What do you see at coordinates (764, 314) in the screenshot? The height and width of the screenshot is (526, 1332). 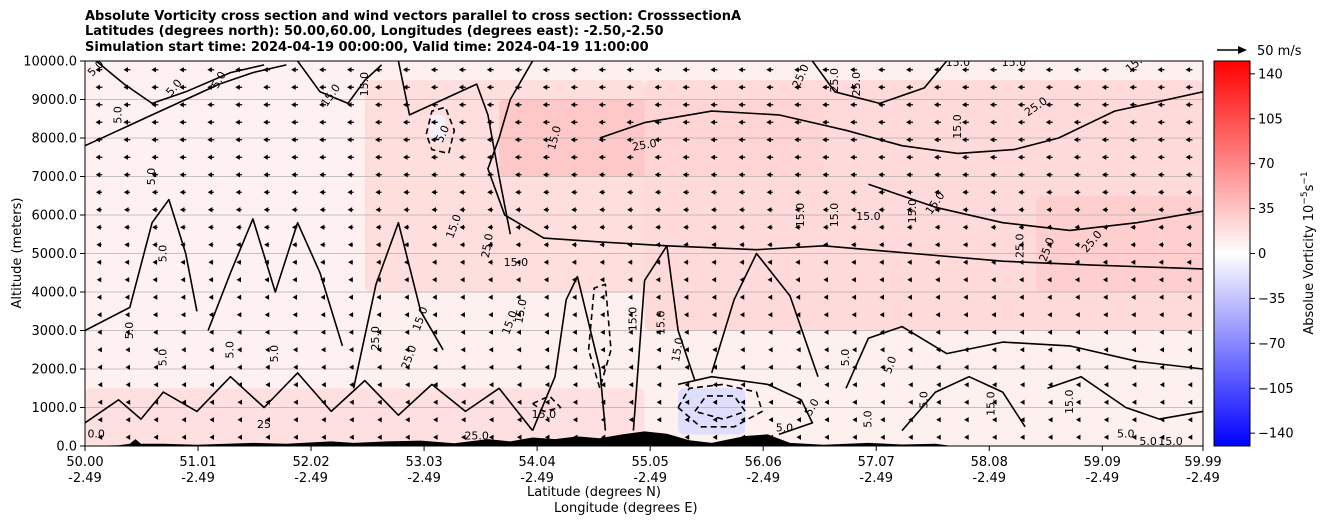 I see `contour-line` at bounding box center [764, 314].